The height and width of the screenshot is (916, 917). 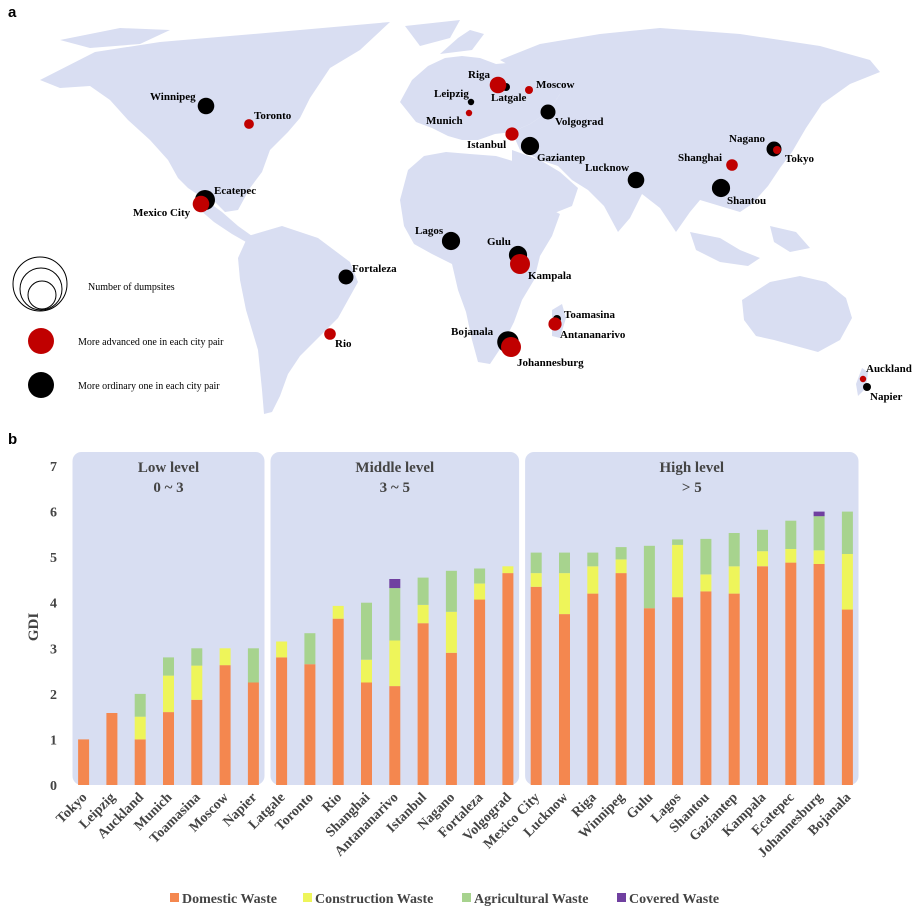 I want to click on city-marker-istanbul, so click(x=512, y=134).